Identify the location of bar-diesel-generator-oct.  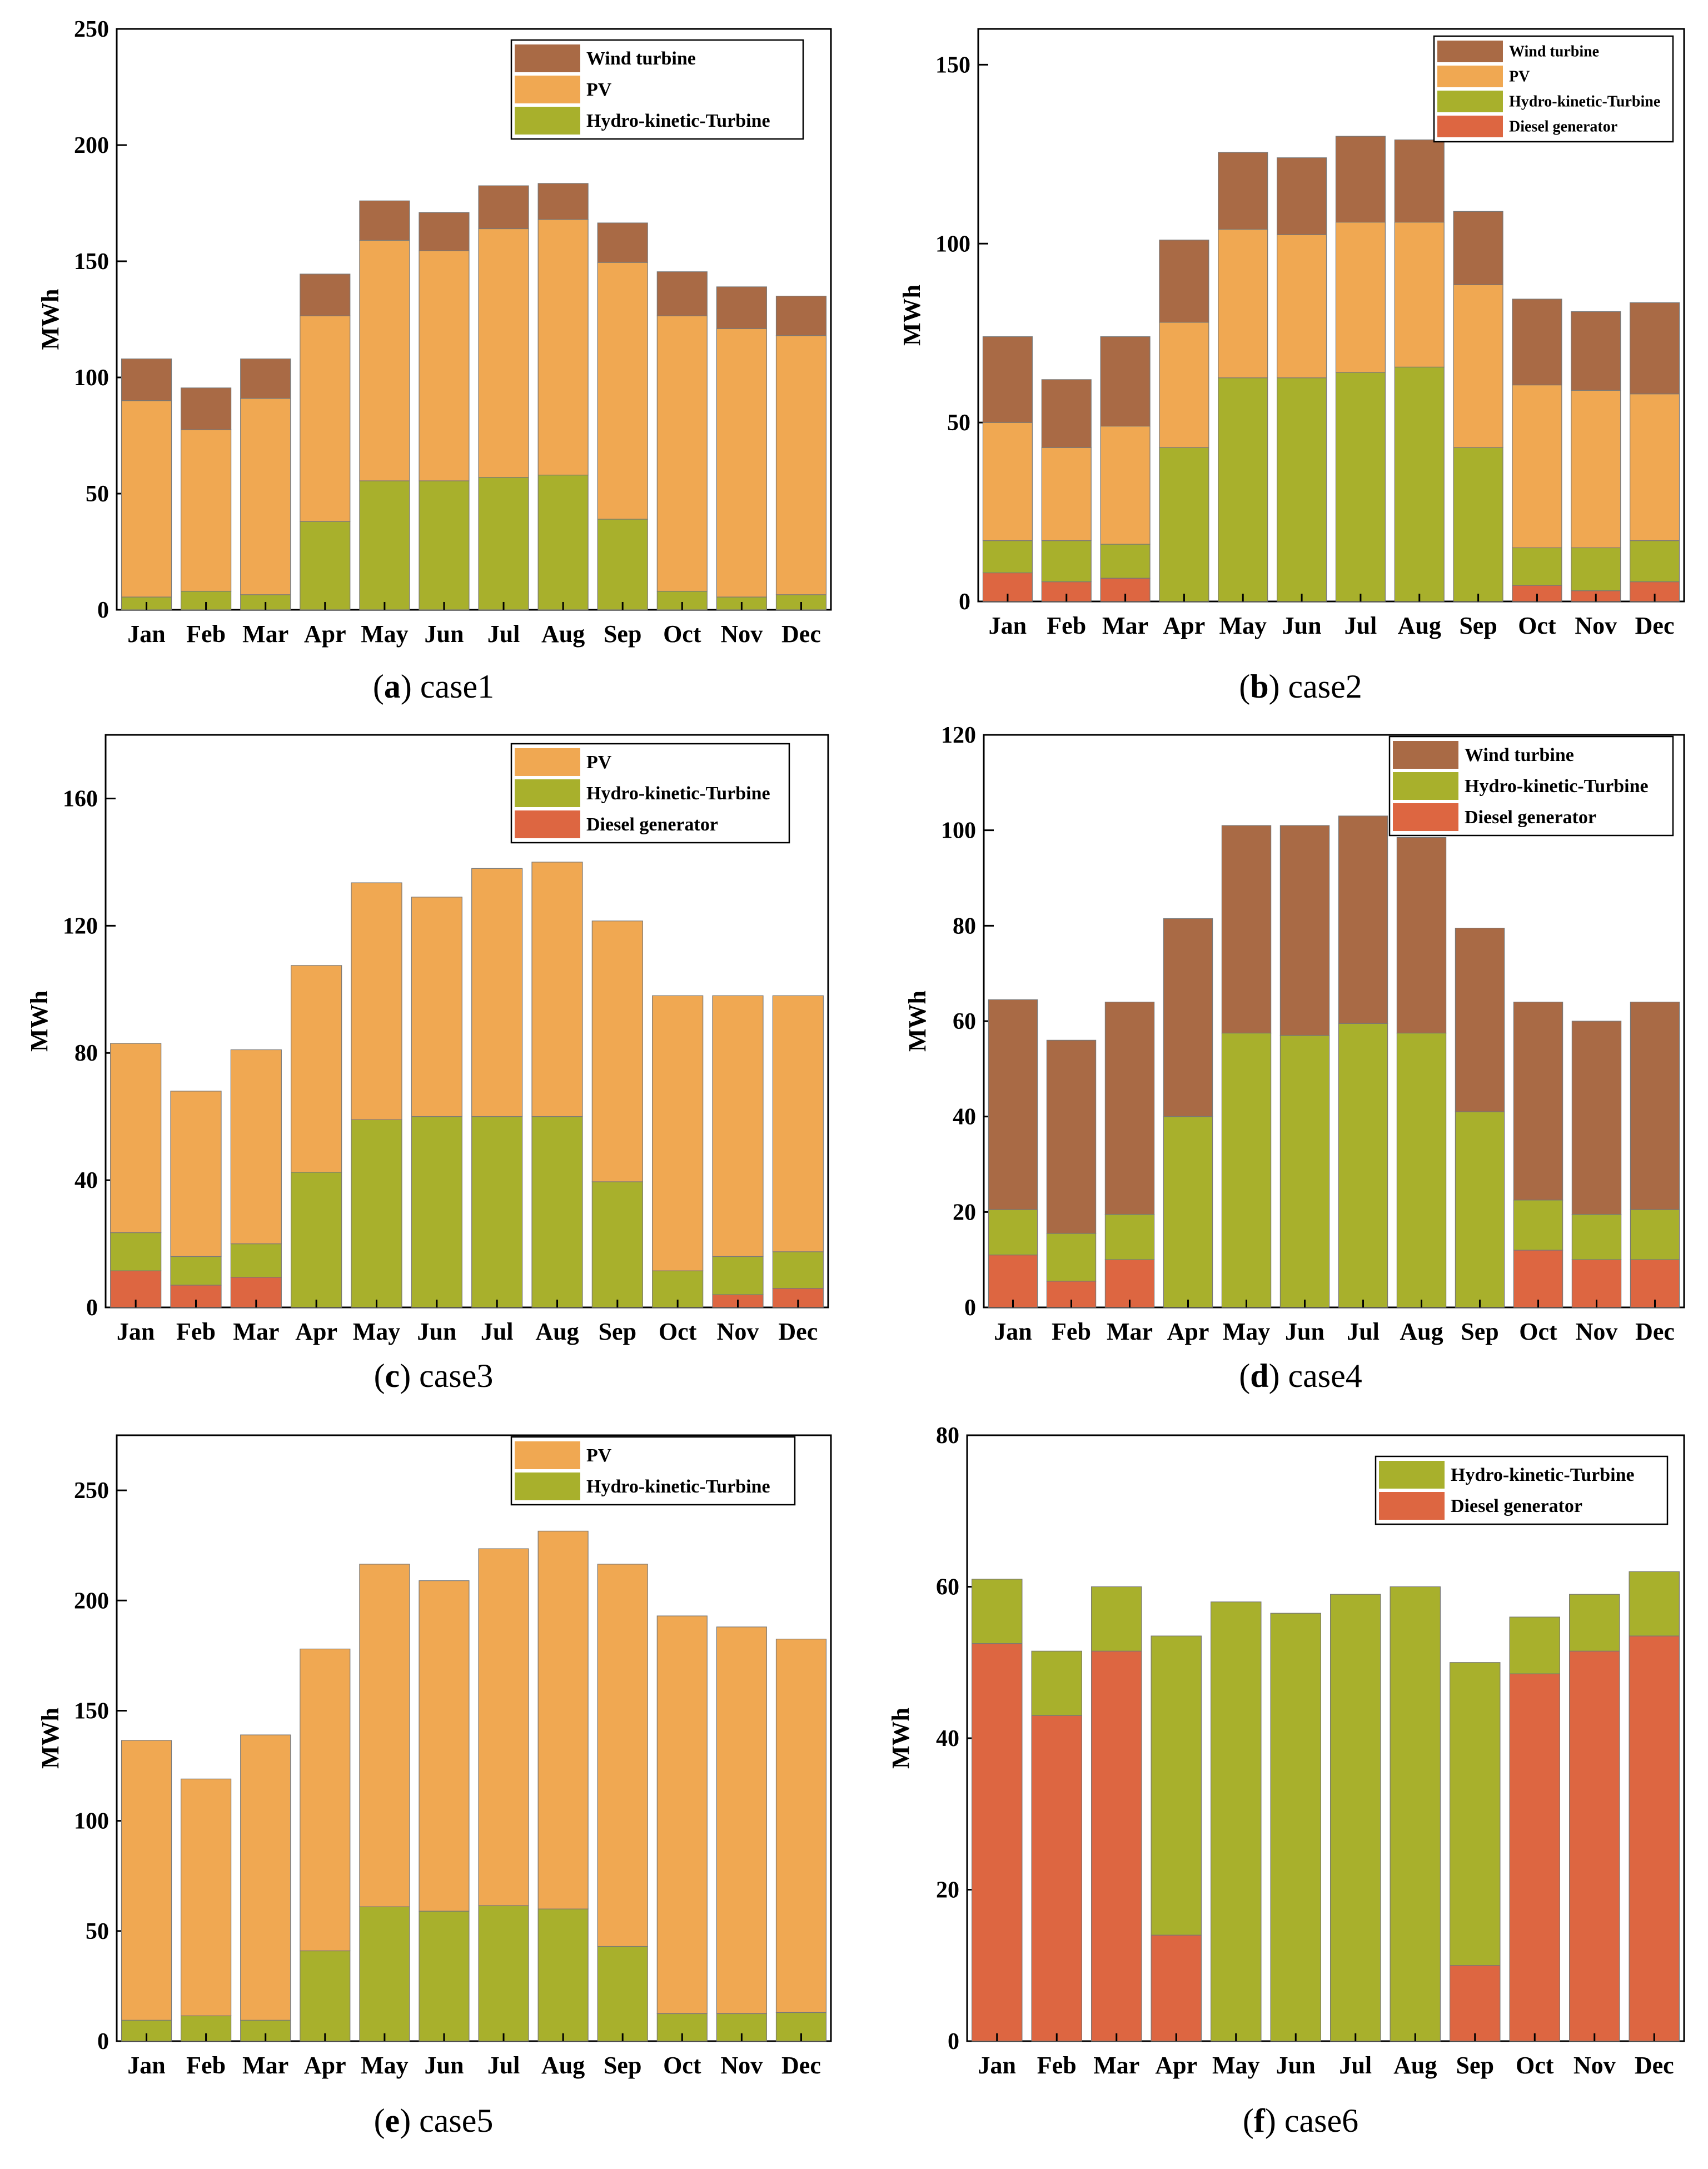
(1535, 1857).